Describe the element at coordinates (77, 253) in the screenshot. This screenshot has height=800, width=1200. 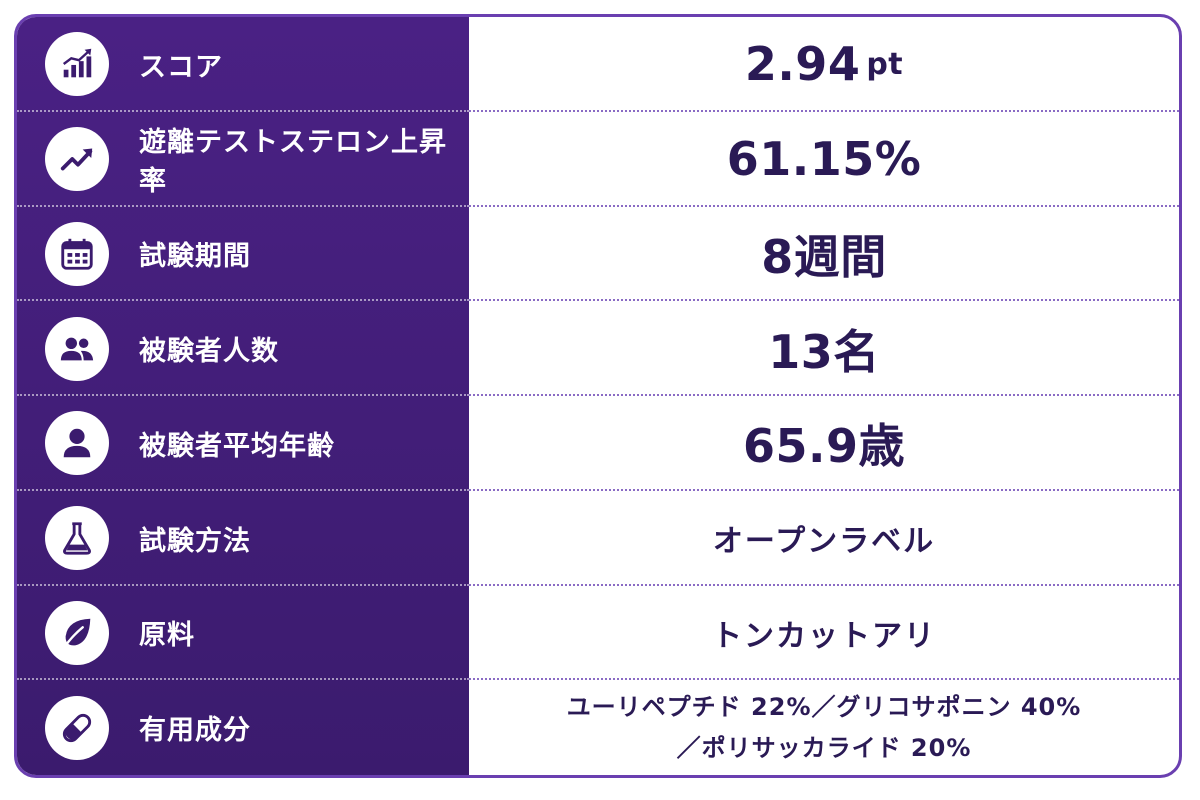
I see `calendar-icon` at that location.